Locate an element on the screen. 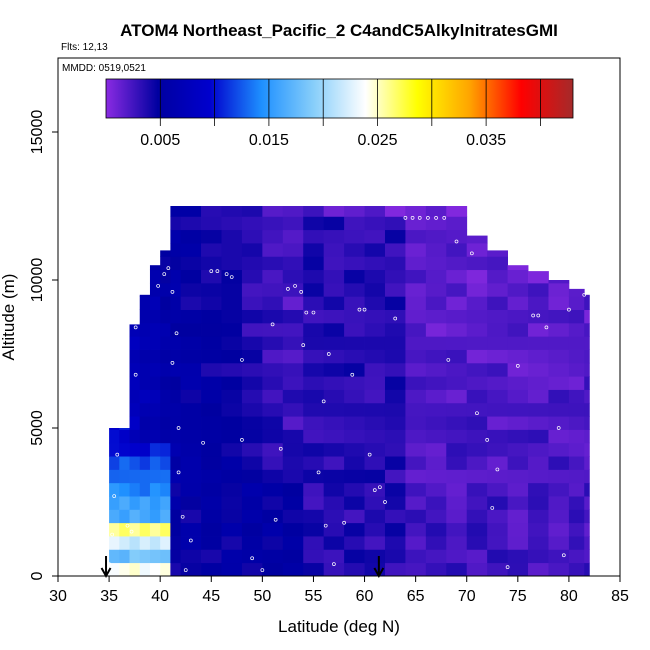 The width and height of the screenshot is (650, 650). flights-text: Flts: 12,13 is located at coordinates (84, 47).